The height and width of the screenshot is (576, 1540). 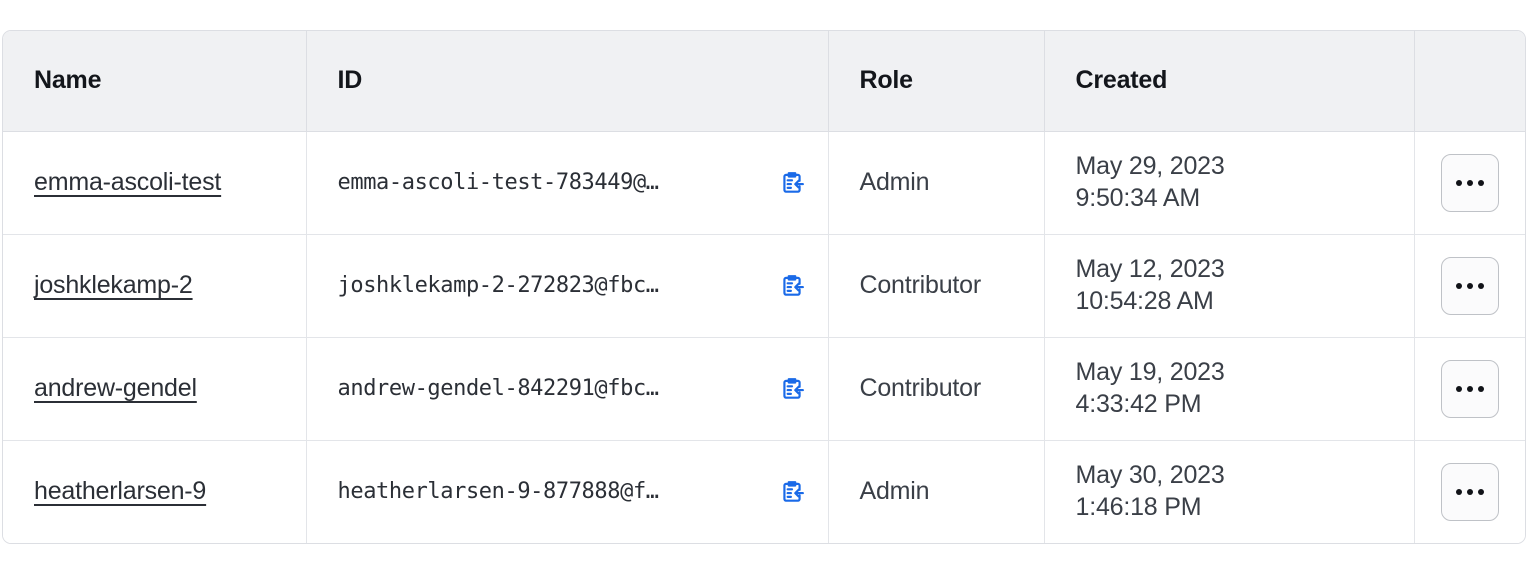 What do you see at coordinates (1144, 300) in the screenshot?
I see `created-time: 10:54:28 AM` at bounding box center [1144, 300].